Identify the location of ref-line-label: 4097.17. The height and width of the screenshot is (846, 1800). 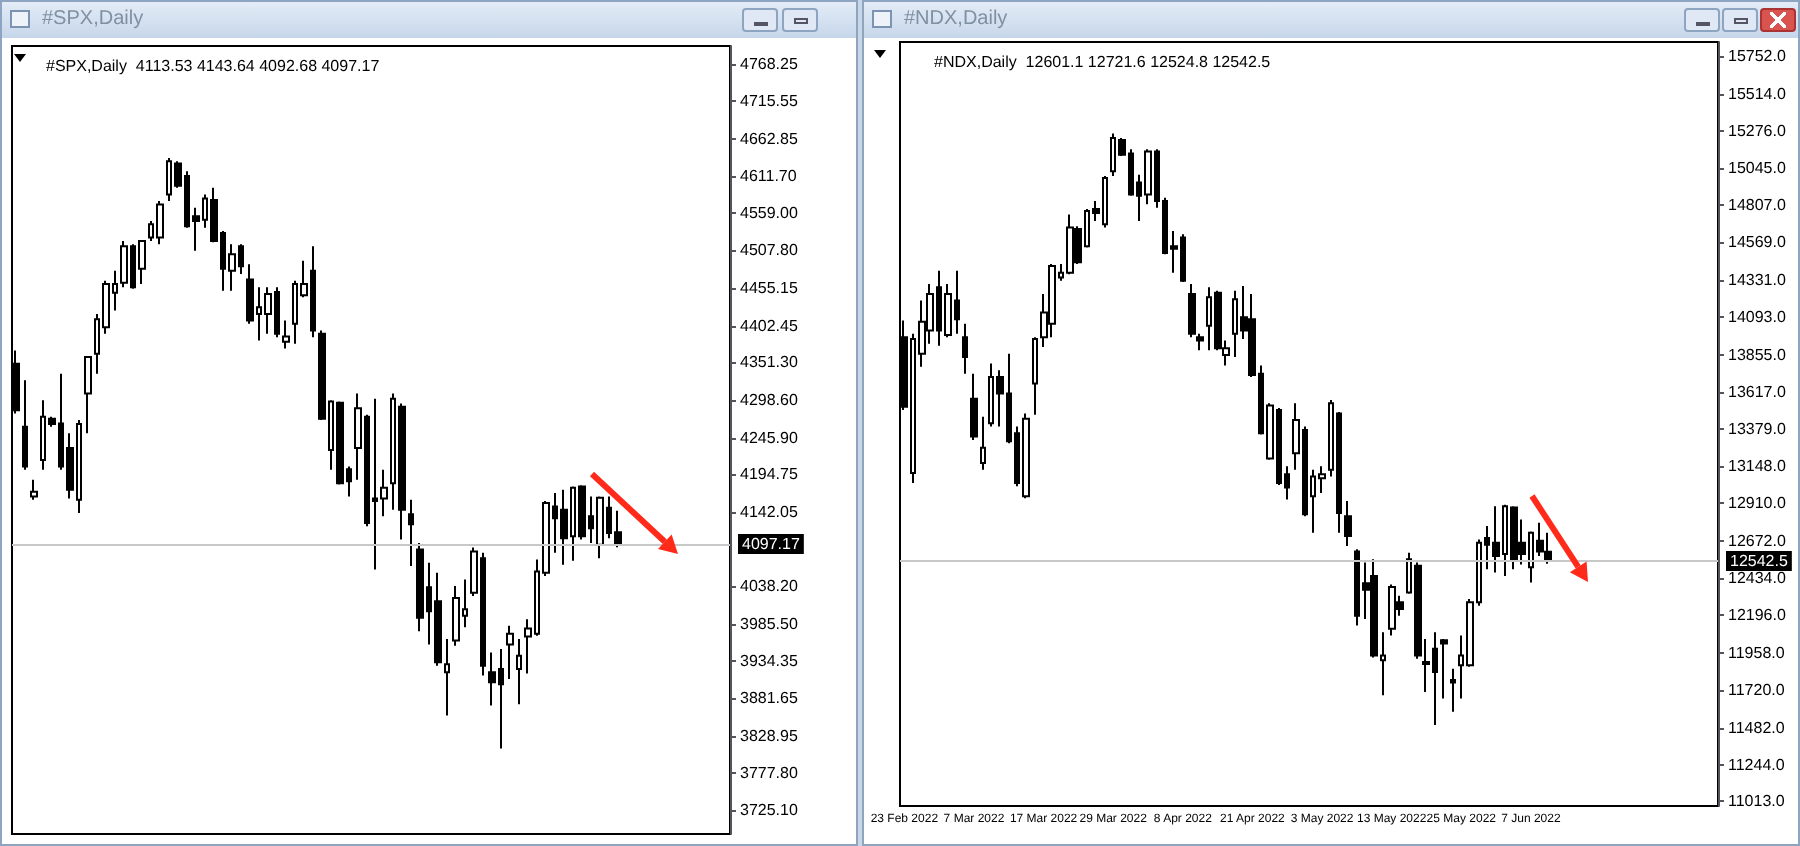
(771, 544).